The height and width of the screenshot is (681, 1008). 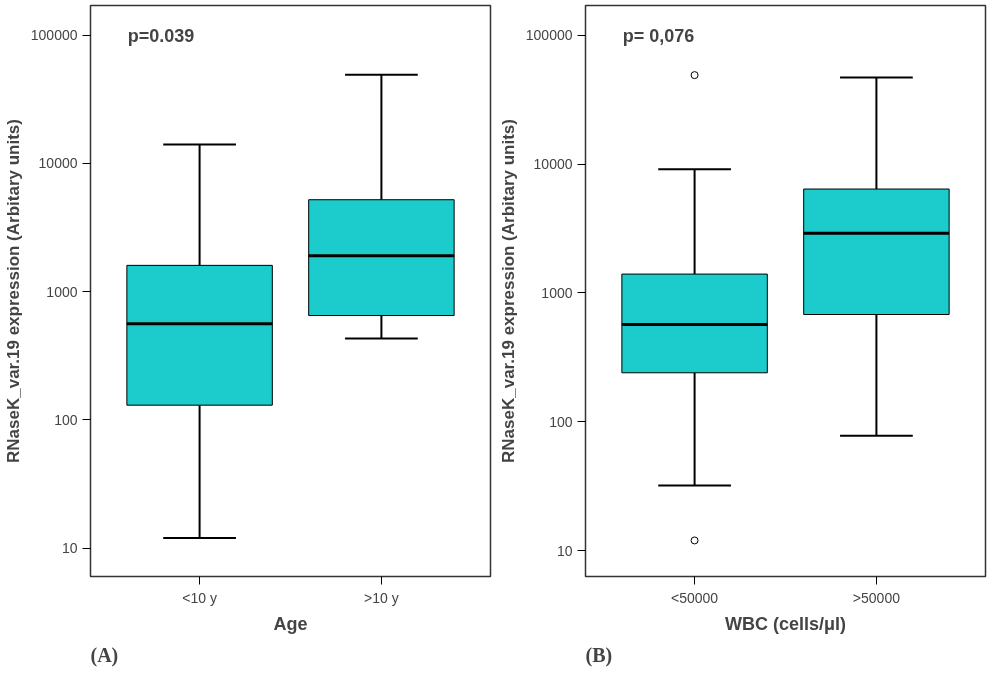 I want to click on text: (A), so click(x=104, y=655).